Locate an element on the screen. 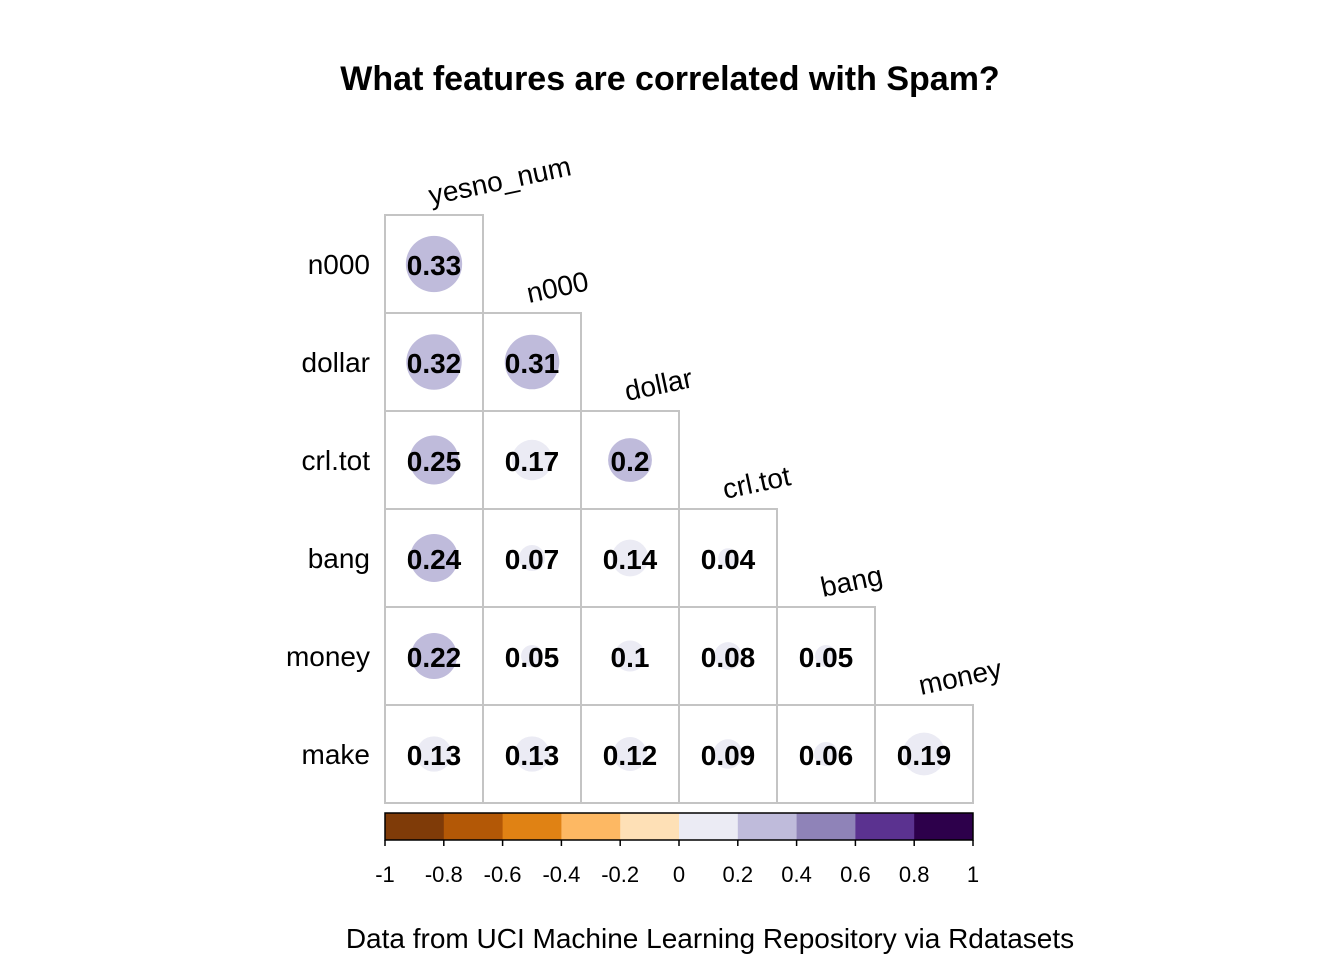  matrix-cell is located at coordinates (826, 656).